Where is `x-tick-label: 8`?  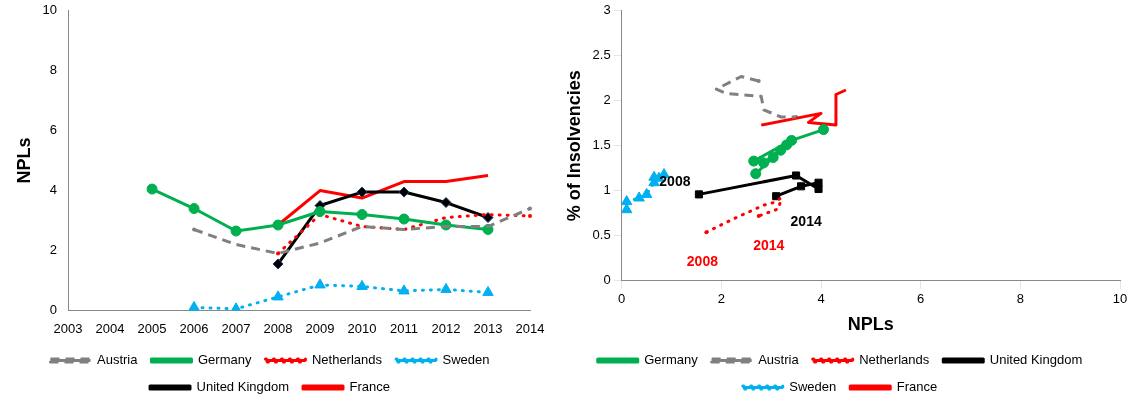
x-tick-label: 8 is located at coordinates (1020, 299).